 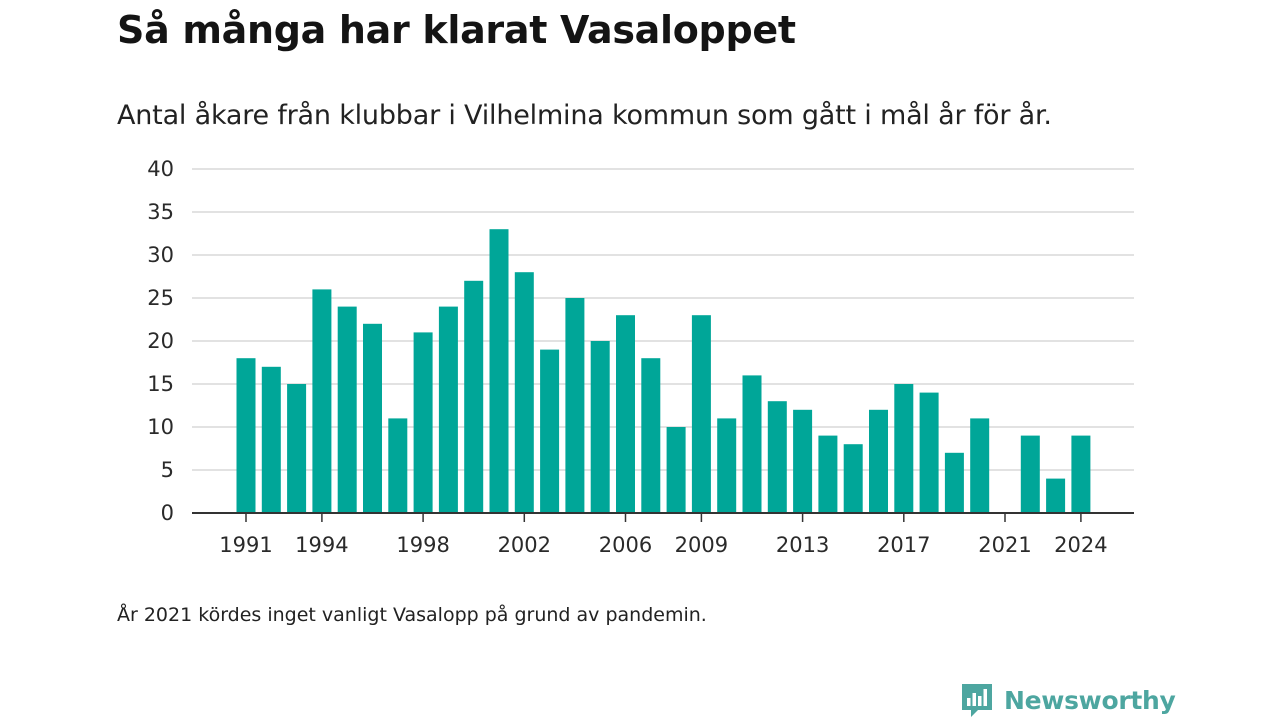 I want to click on x-tick-label: 1998, so click(x=422, y=545).